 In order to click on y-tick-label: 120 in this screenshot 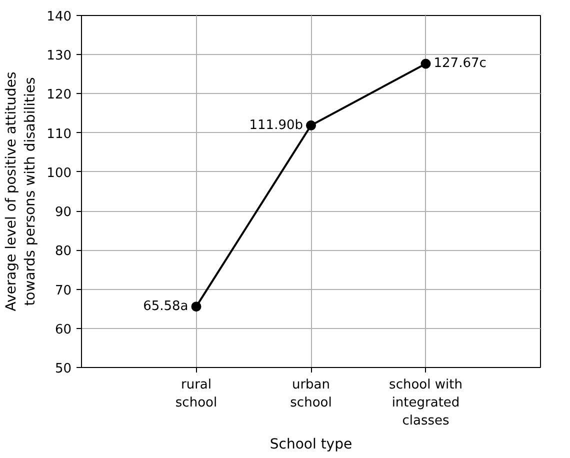, I will do `click(59, 95)`.